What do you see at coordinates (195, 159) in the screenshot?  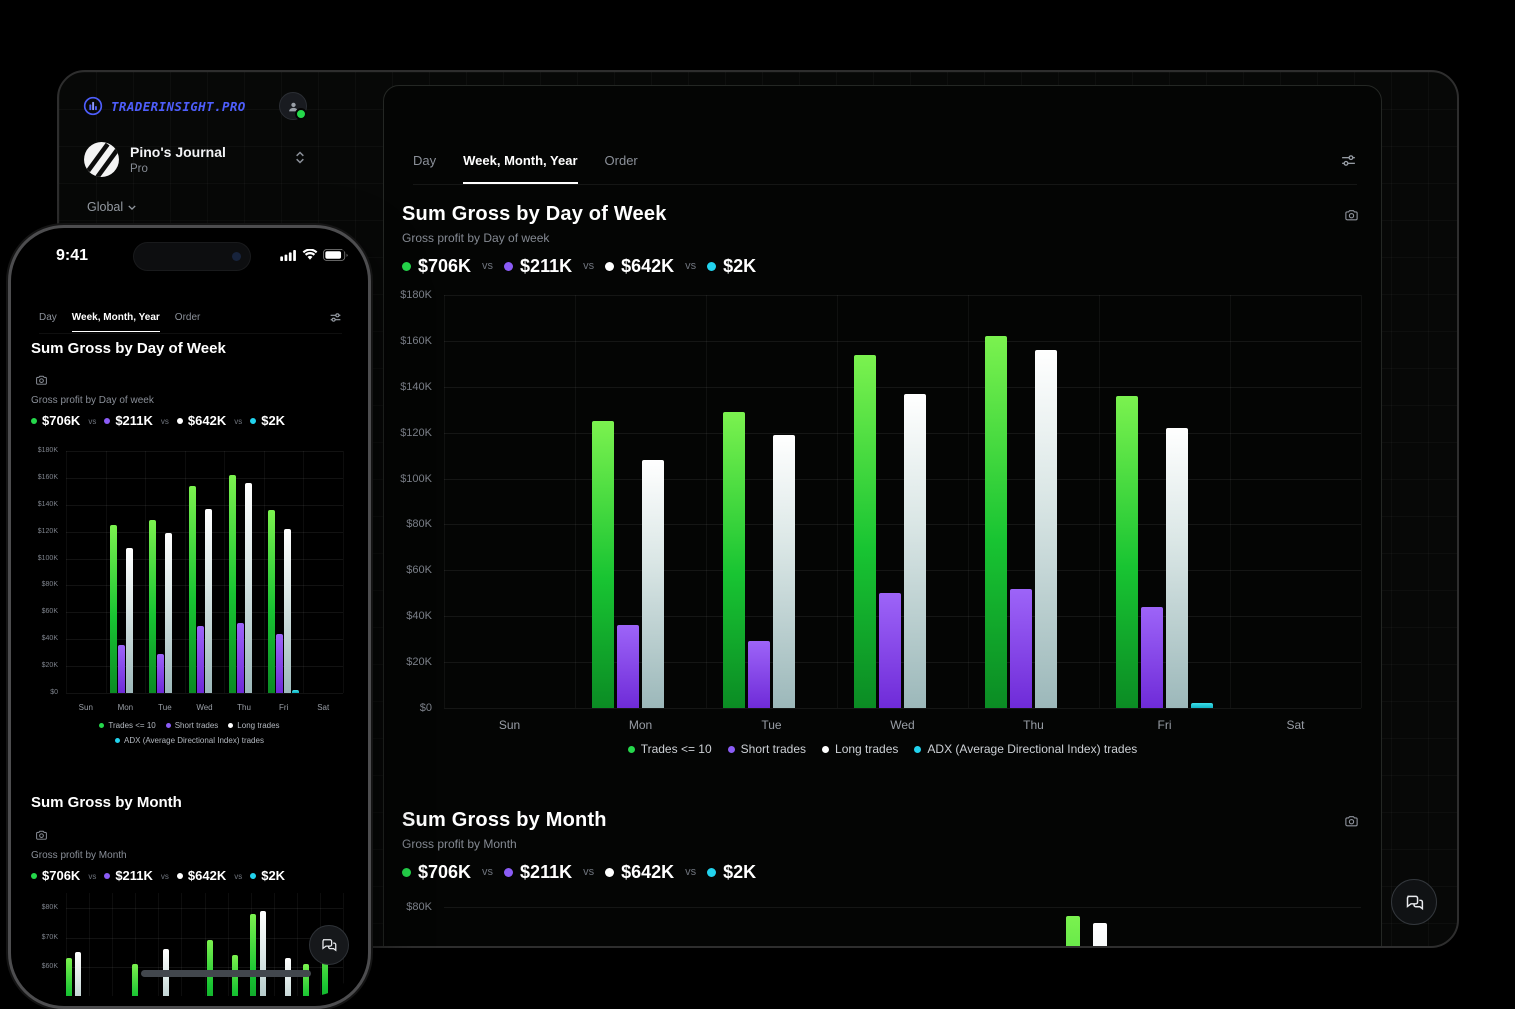 I see `journal-switcher: Pino's Journal Pro` at bounding box center [195, 159].